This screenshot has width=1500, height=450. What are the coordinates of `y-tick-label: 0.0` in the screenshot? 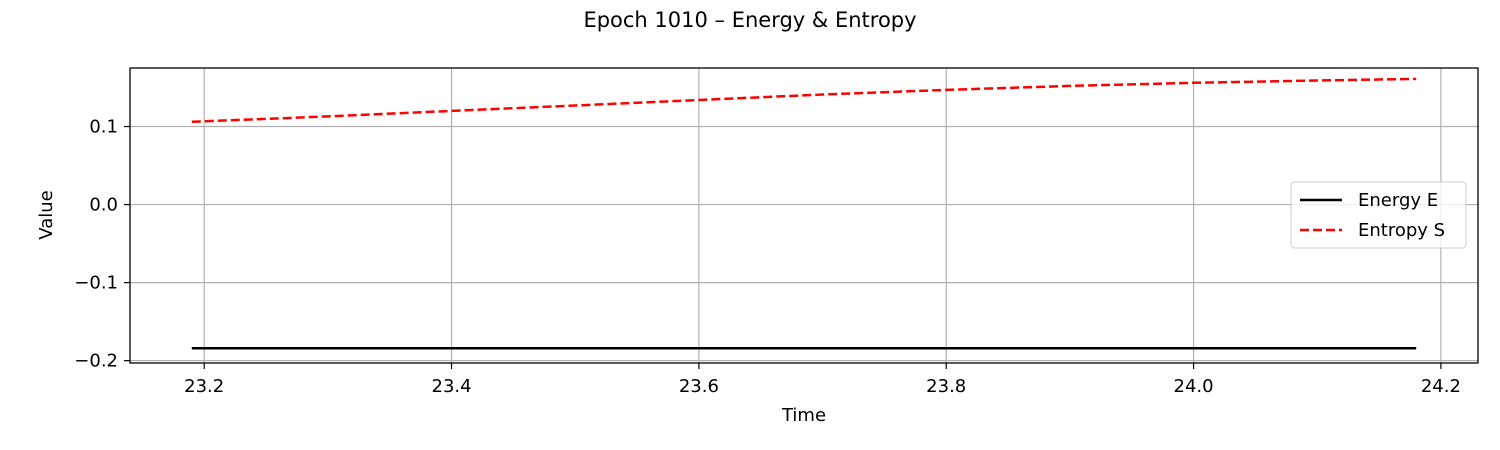 It's located at (103, 205).